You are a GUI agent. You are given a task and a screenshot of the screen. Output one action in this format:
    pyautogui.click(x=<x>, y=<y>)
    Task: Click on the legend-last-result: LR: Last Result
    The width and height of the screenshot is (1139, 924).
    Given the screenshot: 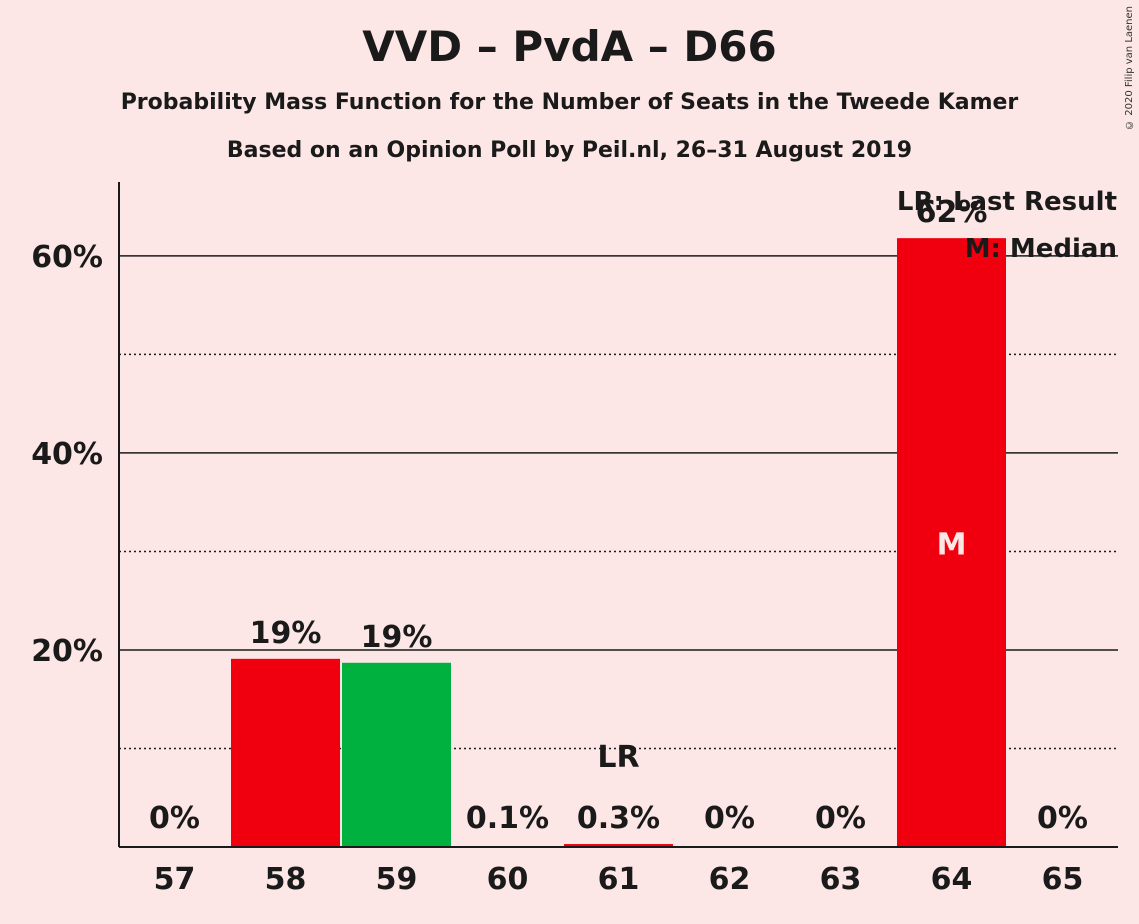 What is the action you would take?
    pyautogui.click(x=1007, y=202)
    